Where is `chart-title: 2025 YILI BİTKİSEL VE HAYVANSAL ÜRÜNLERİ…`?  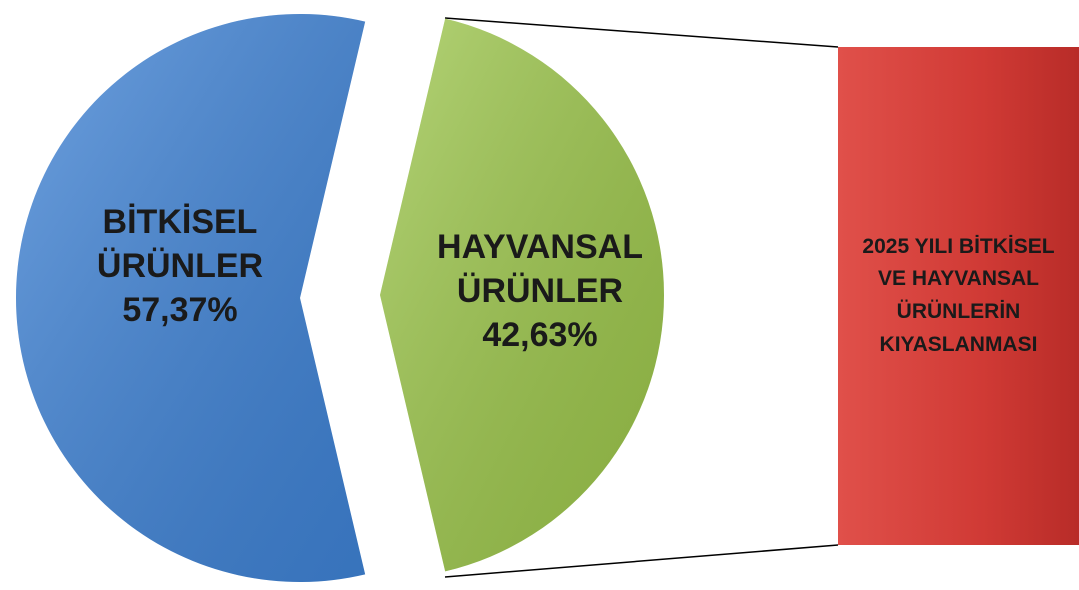 chart-title: 2025 YILI BİTKİSEL VE HAYVANSAL ÜRÜNLERİ… is located at coordinates (958, 295).